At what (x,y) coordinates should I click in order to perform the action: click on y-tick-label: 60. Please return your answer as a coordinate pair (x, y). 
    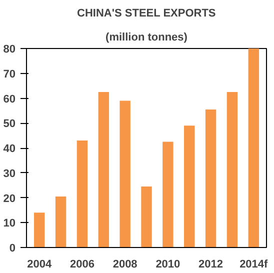
    Looking at the image, I should click on (9, 99).